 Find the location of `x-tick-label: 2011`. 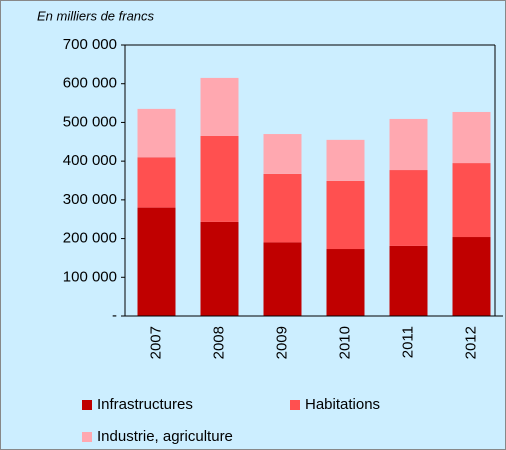

x-tick-label: 2011 is located at coordinates (407, 342).